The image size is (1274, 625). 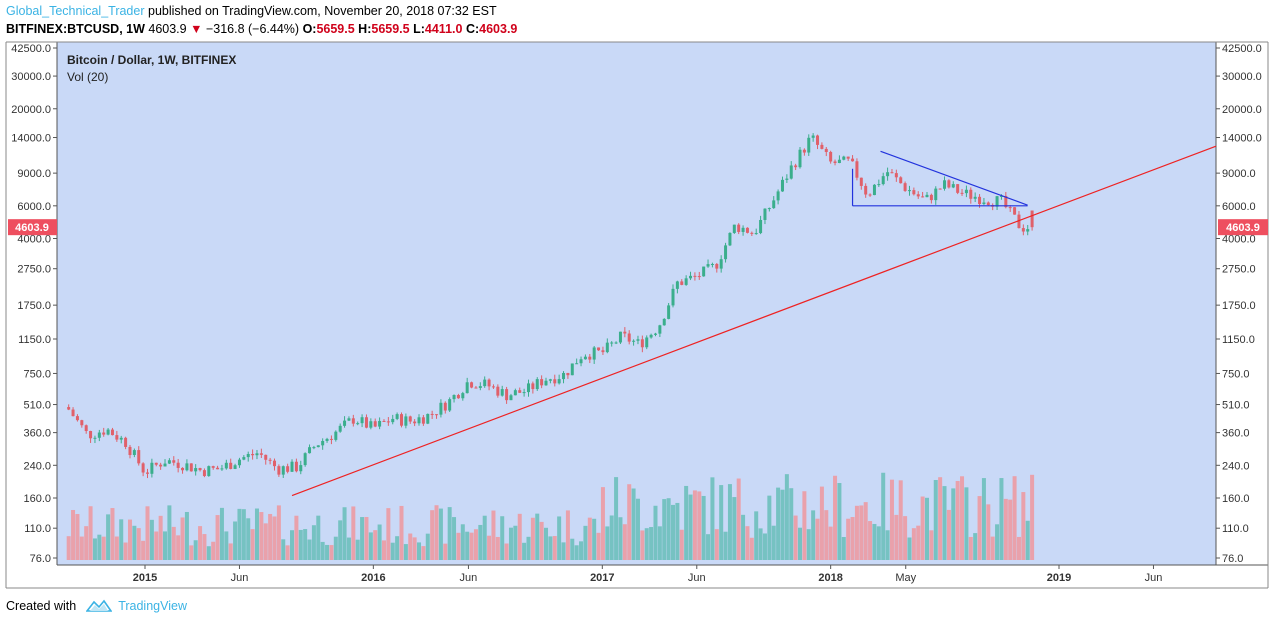 I want to click on tradingview-brand-link: TradingView, so click(x=152, y=606).